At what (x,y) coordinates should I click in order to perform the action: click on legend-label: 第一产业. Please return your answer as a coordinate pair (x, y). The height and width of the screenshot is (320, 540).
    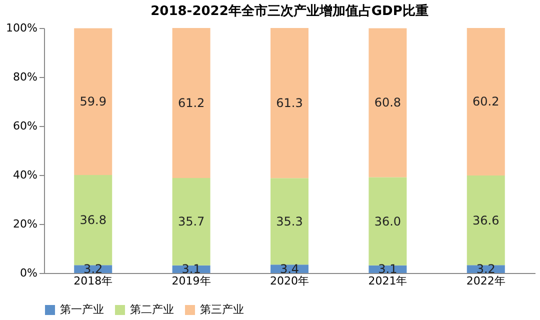
    Looking at the image, I should click on (82, 309).